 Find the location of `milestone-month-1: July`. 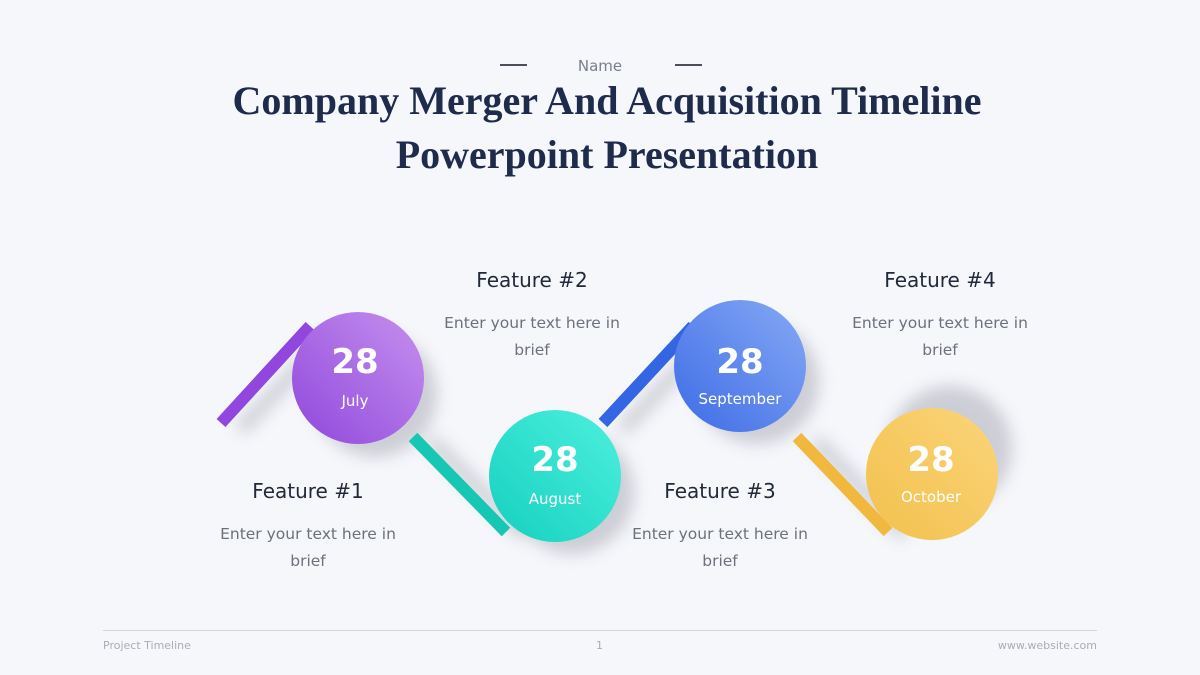

milestone-month-1: July is located at coordinates (355, 401).